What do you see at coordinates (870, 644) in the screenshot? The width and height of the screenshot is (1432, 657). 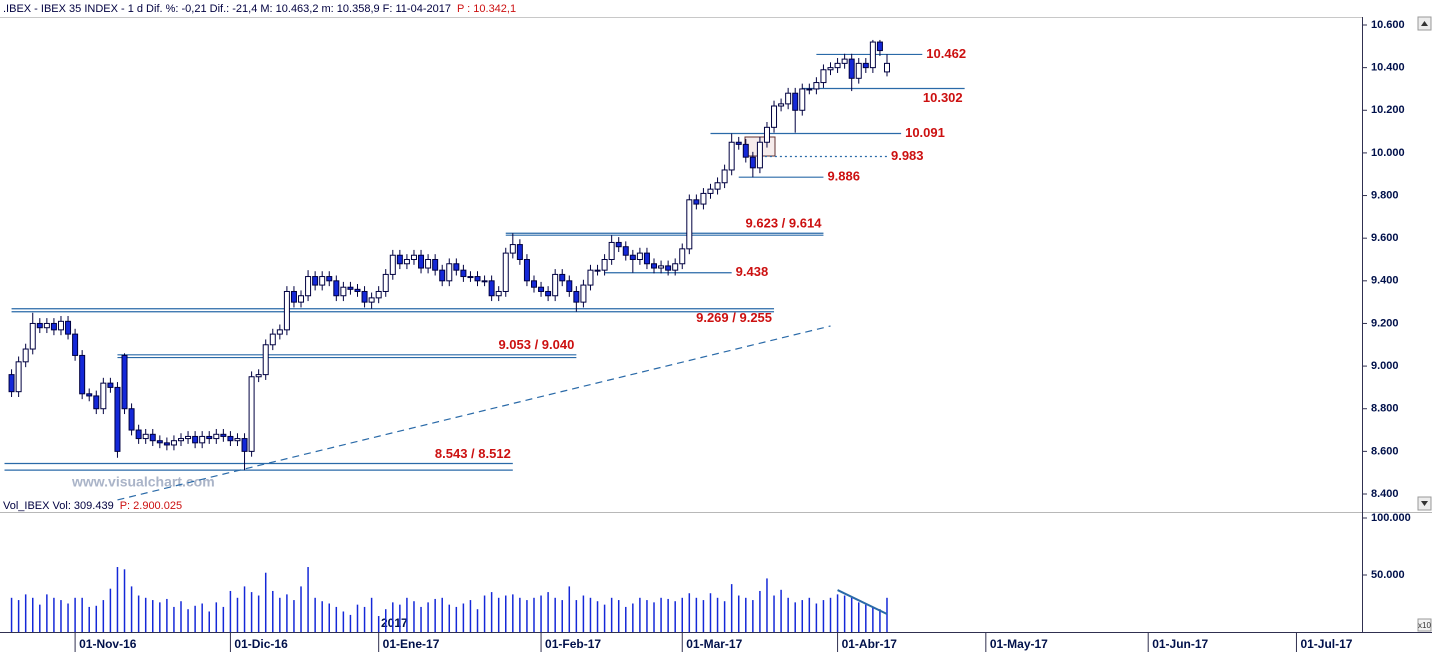 I see `x-tick-label: 01-Abr-17` at bounding box center [870, 644].